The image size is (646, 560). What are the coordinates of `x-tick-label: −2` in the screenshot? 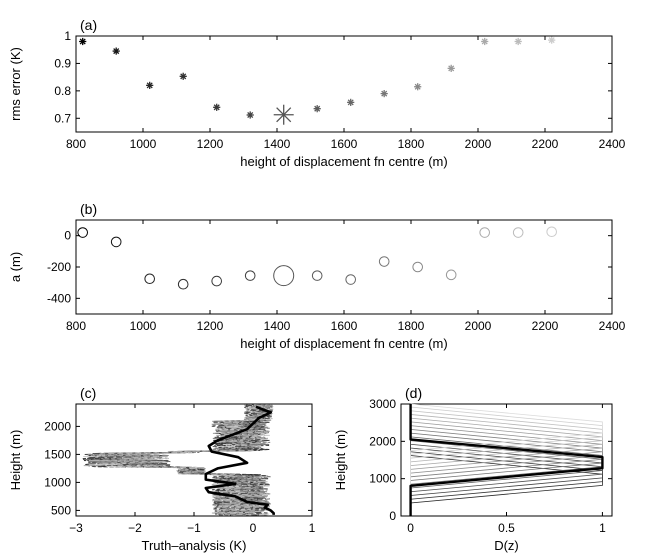 It's located at (135, 528).